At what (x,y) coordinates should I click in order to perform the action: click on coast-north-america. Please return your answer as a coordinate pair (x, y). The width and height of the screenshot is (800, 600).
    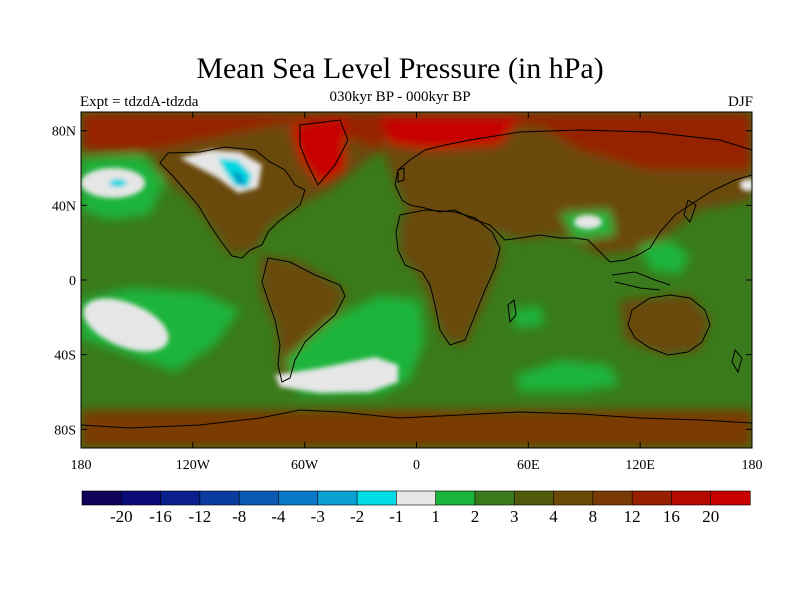
    Looking at the image, I should click on (232, 202).